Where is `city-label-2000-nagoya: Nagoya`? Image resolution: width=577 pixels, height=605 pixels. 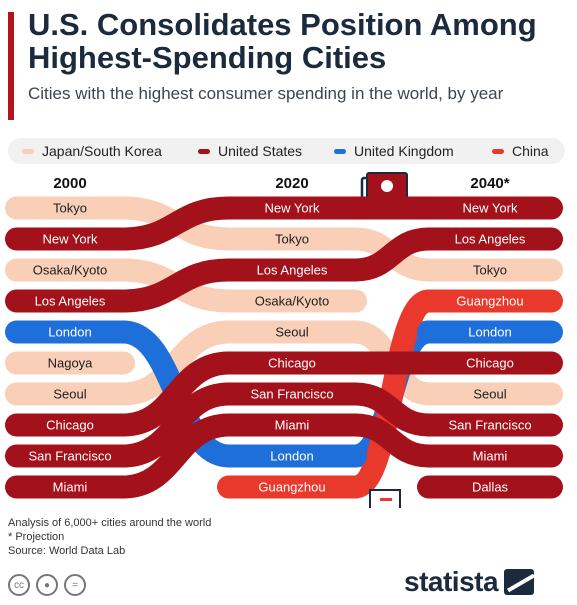 city-label-2000-nagoya: Nagoya is located at coordinates (71, 363).